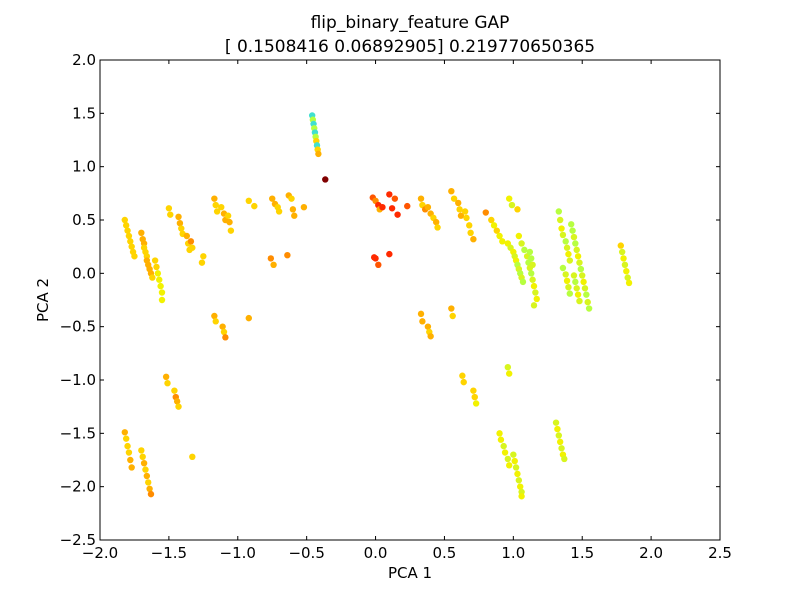 The width and height of the screenshot is (800, 600). I want to click on x-tick-label: −2.0, so click(100, 553).